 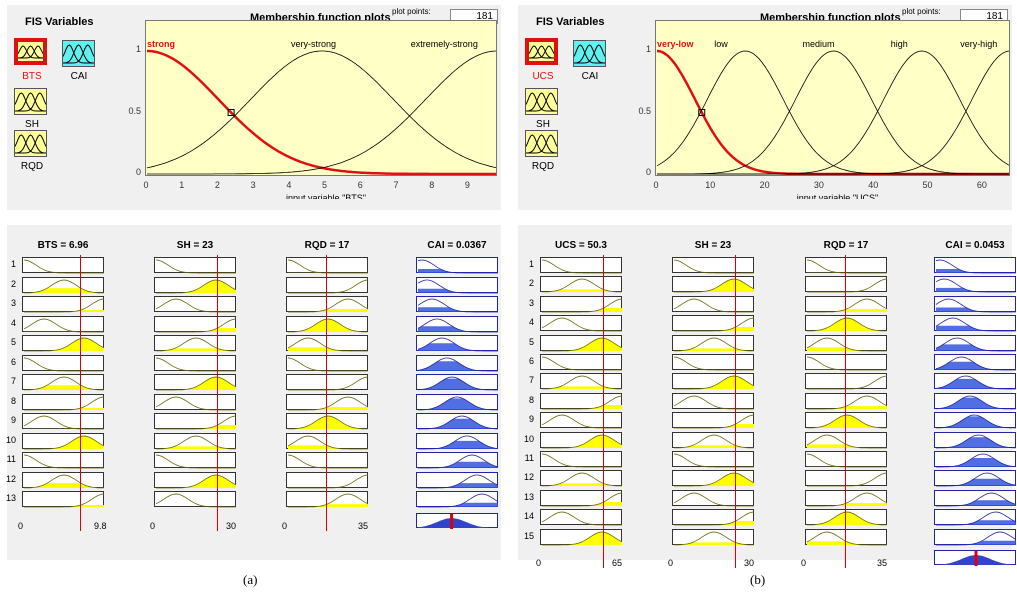 I want to click on mf-label-low: low, so click(x=721, y=44).